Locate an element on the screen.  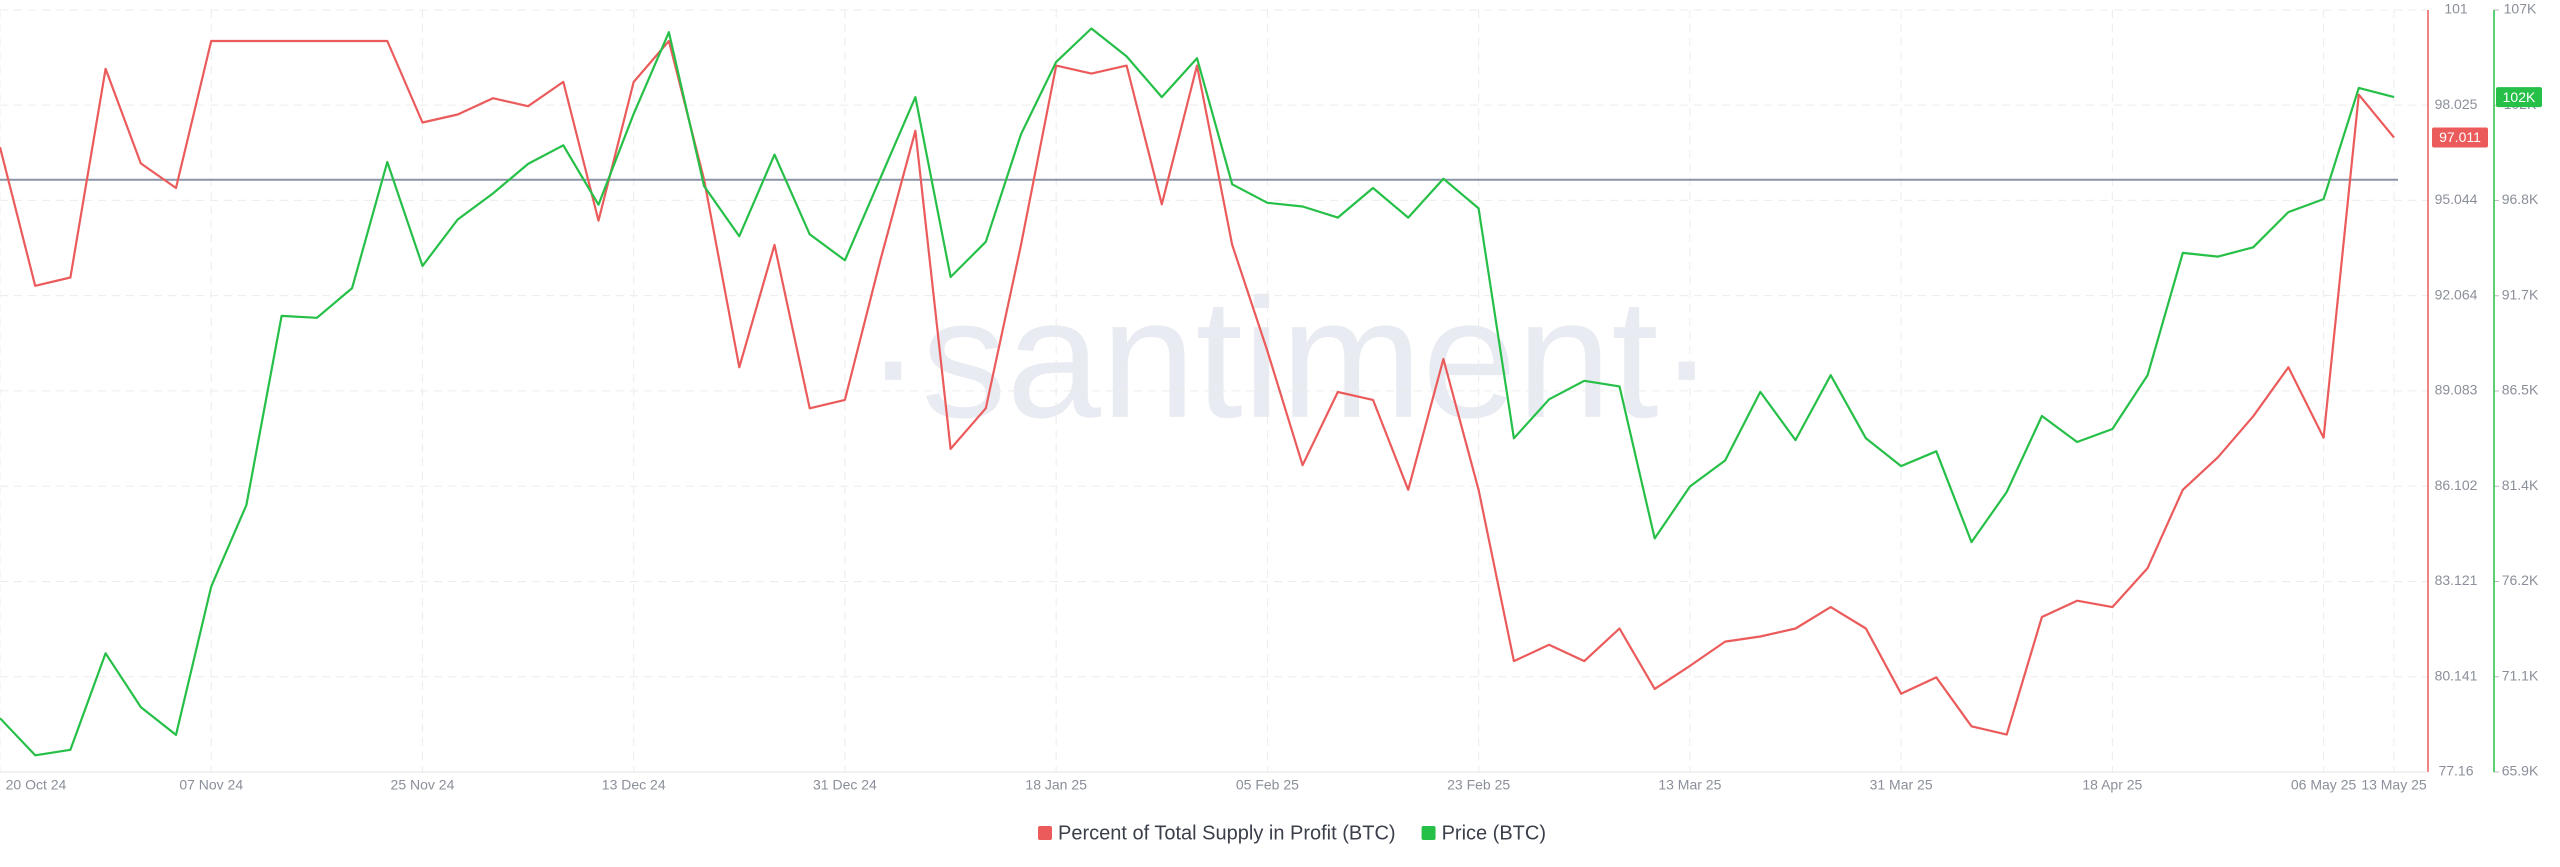
x-tick-label: 18 Jan 25 is located at coordinates (1056, 785).